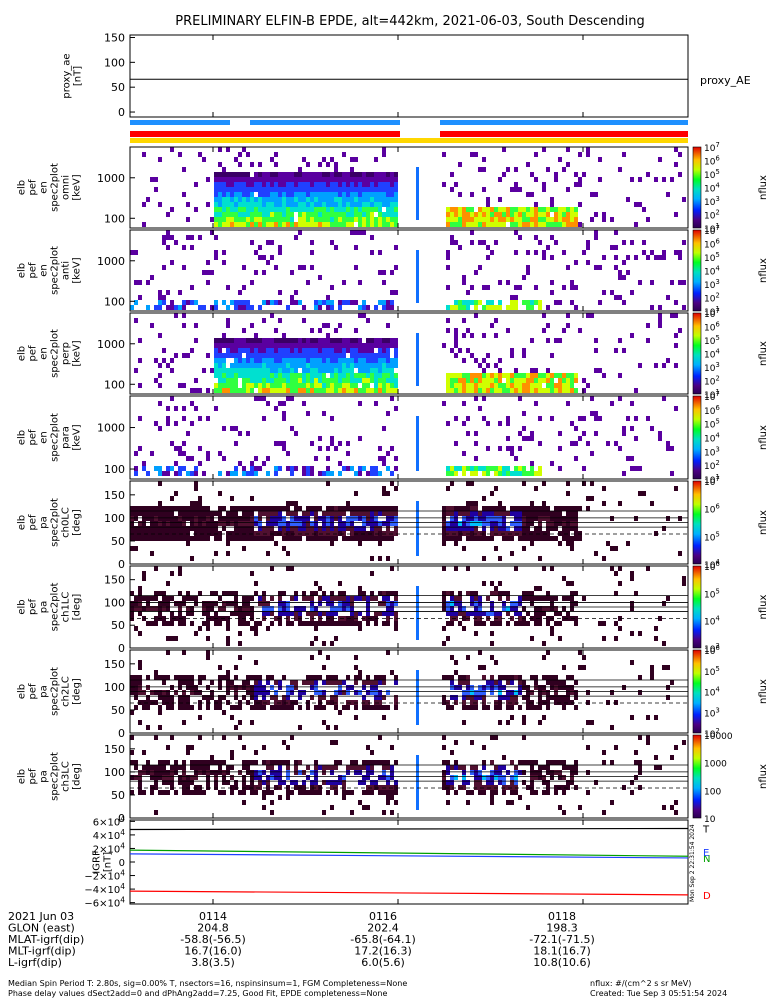 This screenshot has width=775, height=1000. What do you see at coordinates (712, 593) in the screenshot?
I see `colorbar-tick: 105` at bounding box center [712, 593].